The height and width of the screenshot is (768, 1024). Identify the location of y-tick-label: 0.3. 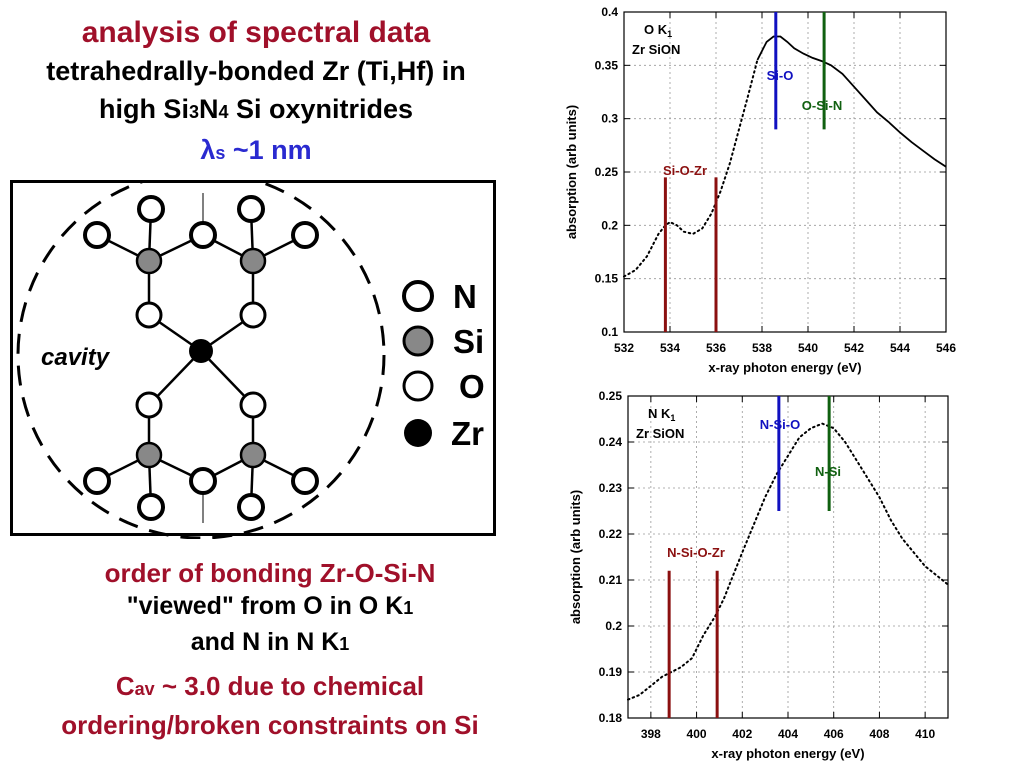
(609, 119).